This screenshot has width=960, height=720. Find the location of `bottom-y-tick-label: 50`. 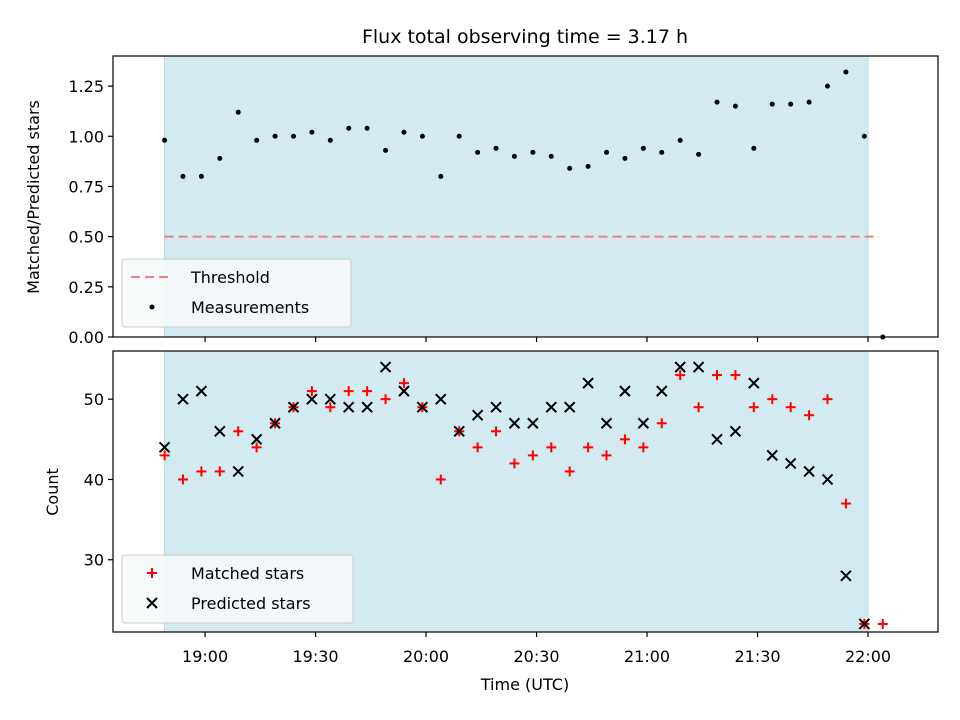

bottom-y-tick-label: 50 is located at coordinates (94, 399).